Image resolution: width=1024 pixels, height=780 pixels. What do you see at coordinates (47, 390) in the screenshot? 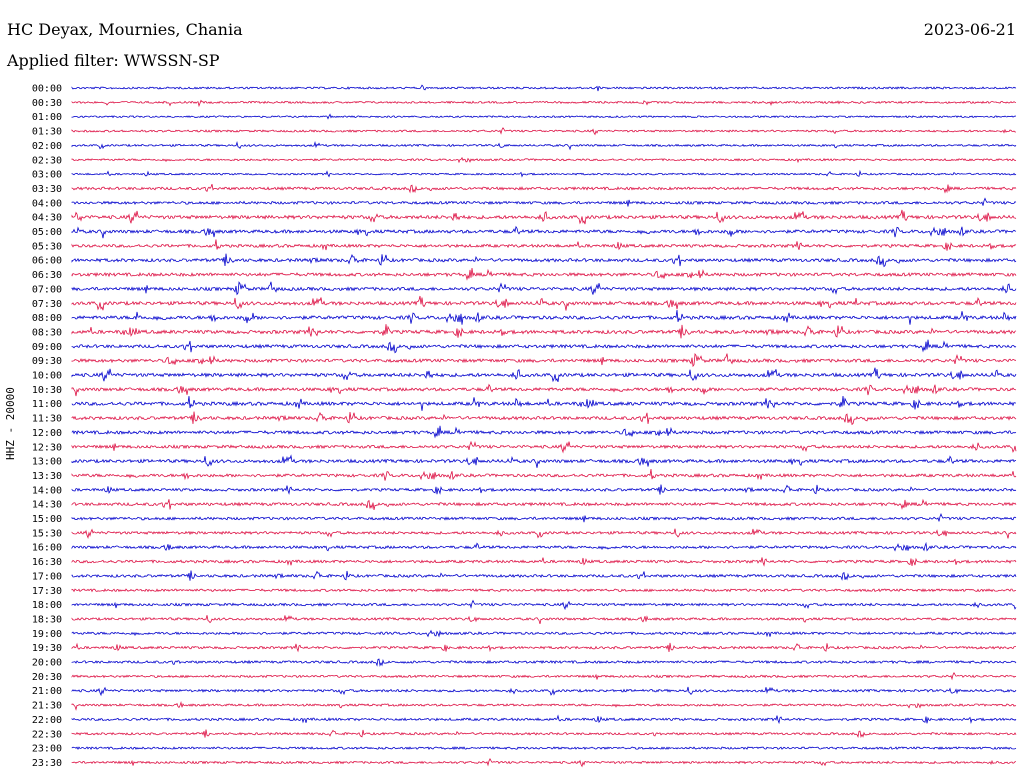
I see `row-time-label: 10:30` at bounding box center [47, 390].